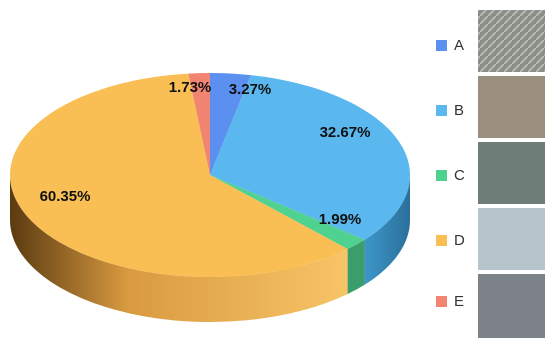  I want to click on data-label: 1.73%, so click(190, 87).